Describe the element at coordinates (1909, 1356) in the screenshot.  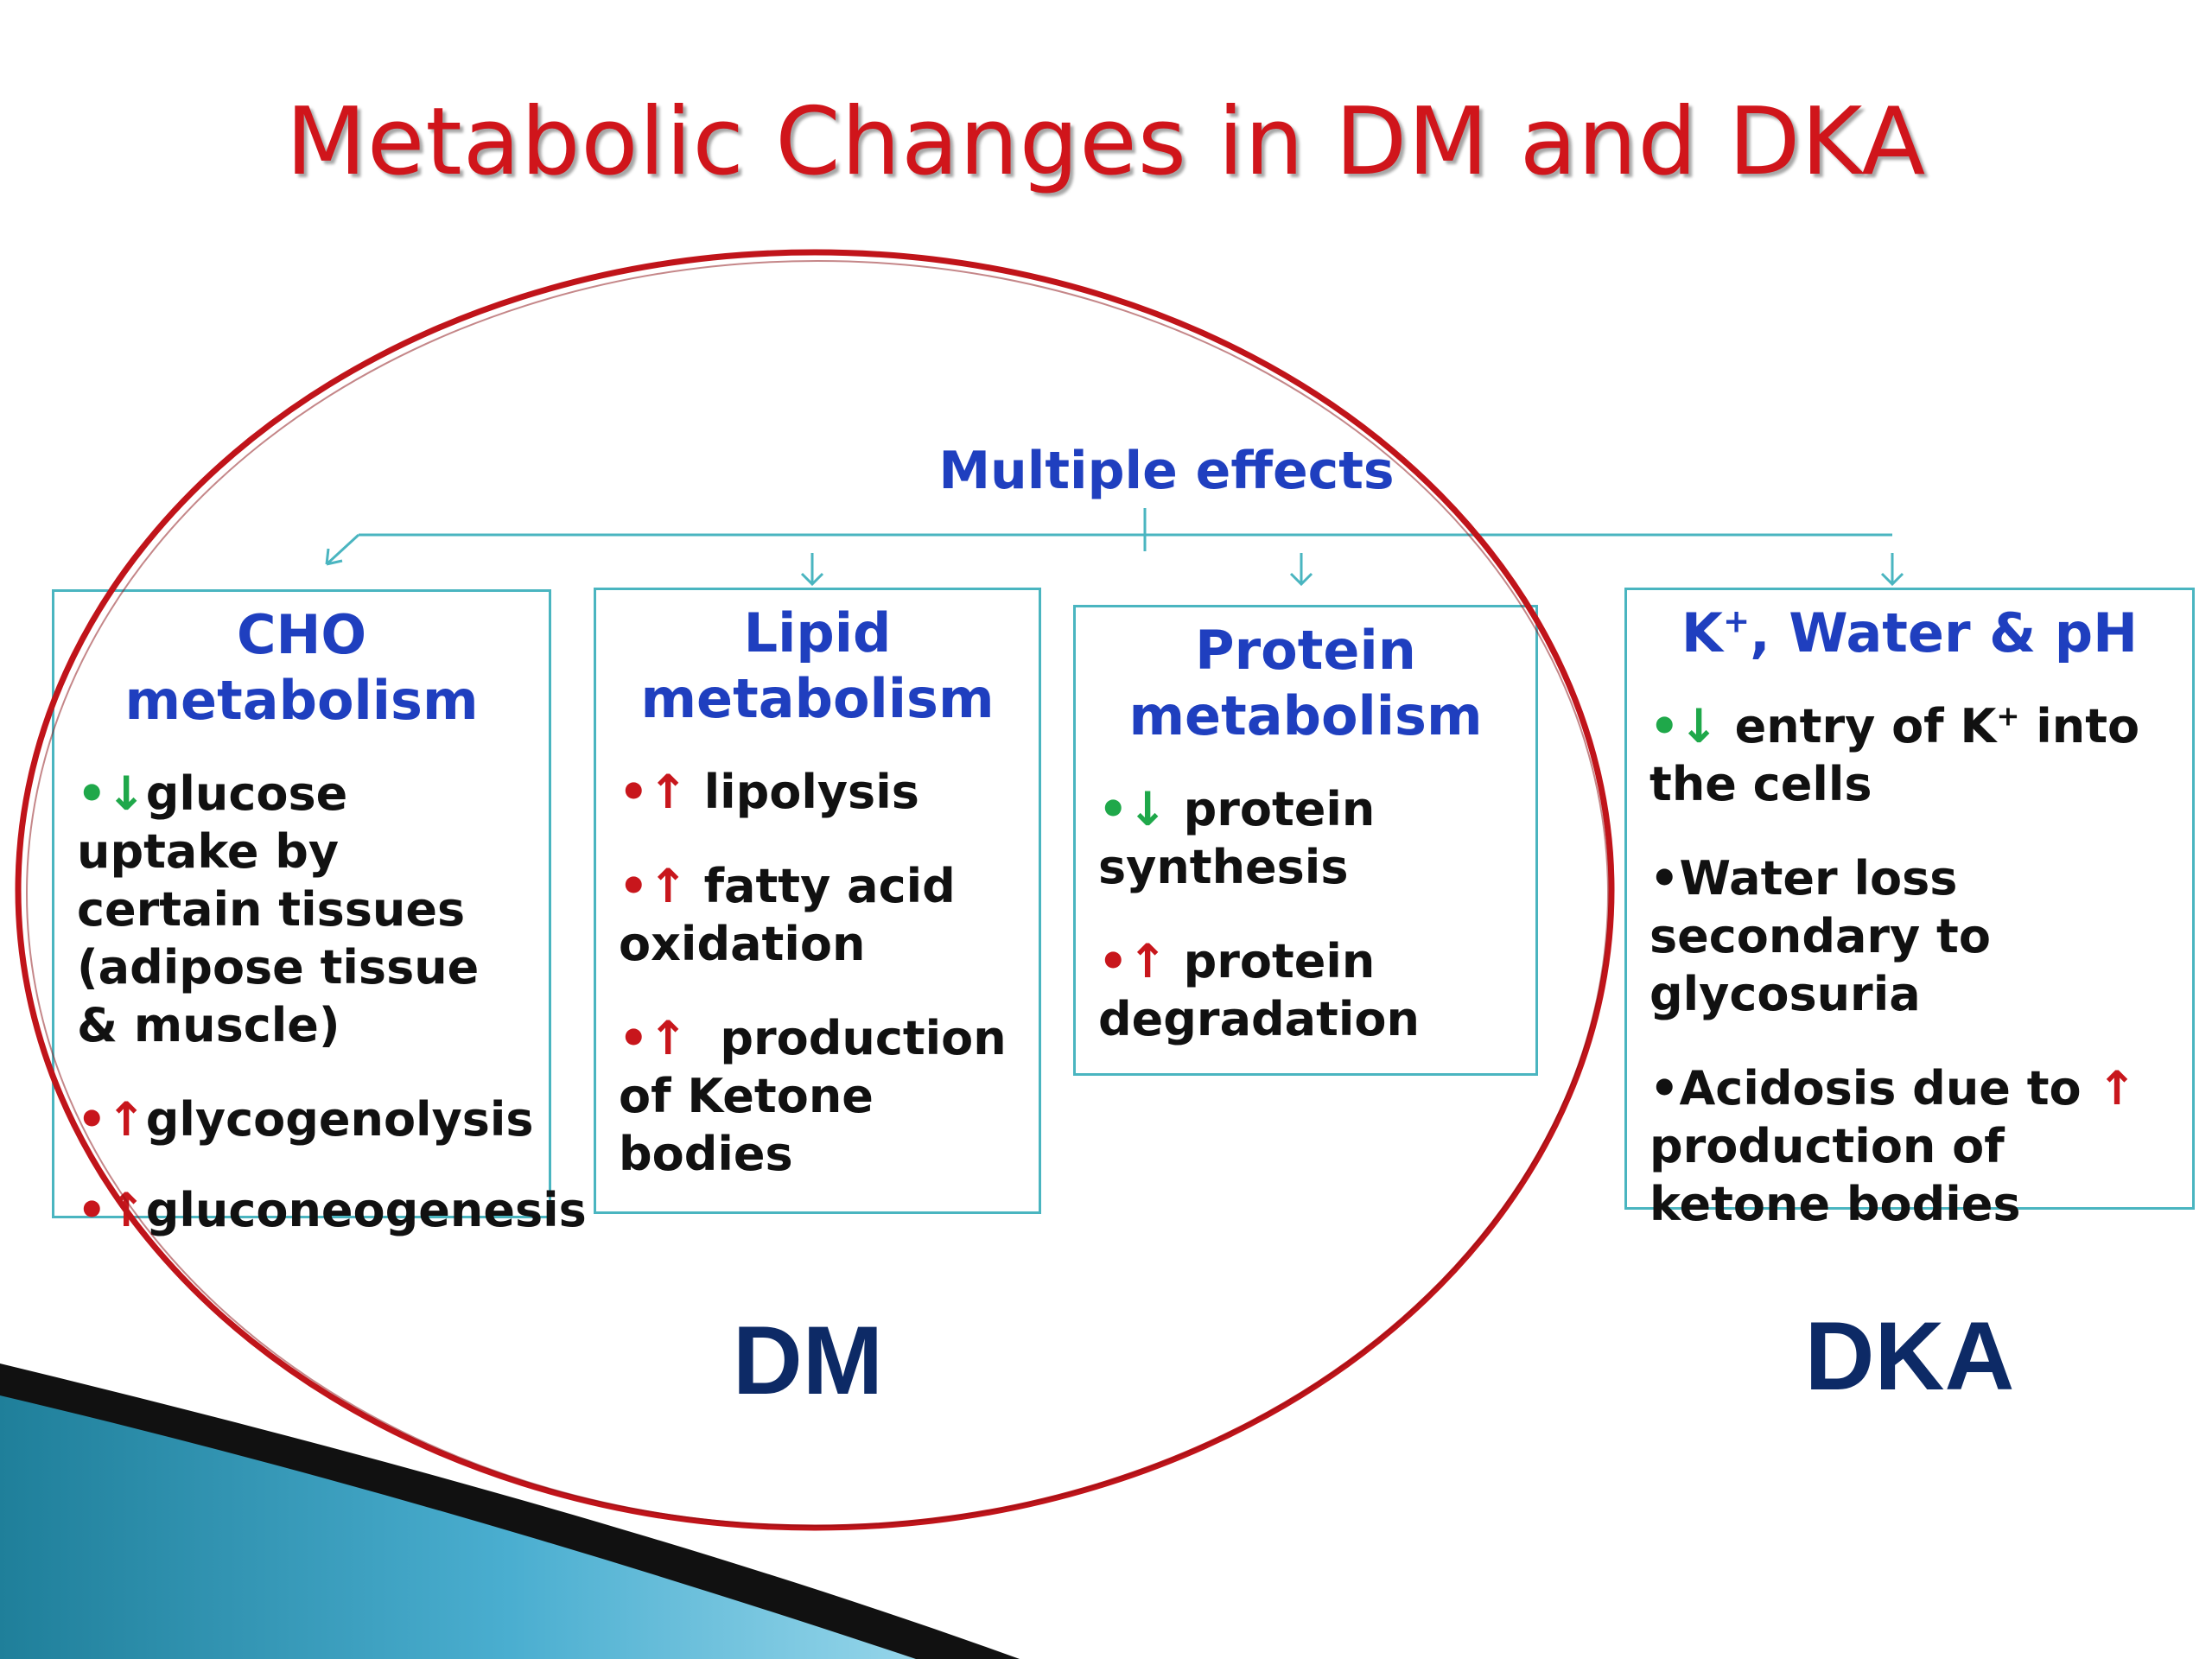
I see `dka-group-label: DKA` at that location.